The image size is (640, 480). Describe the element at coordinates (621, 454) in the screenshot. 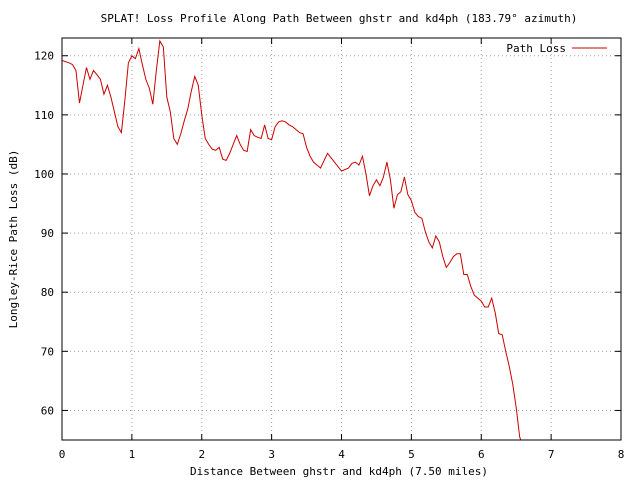

I see `x-tick-label: 8` at that location.